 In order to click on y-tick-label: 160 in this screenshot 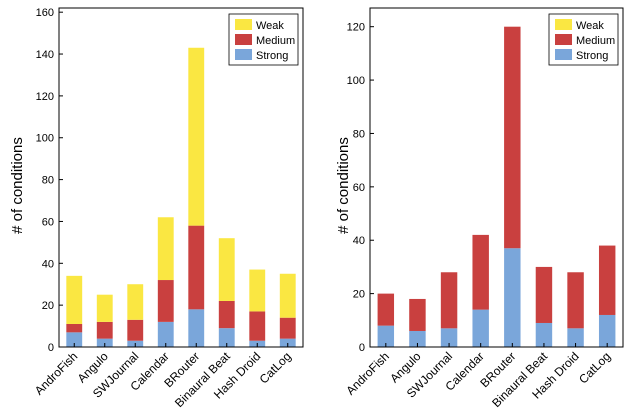, I will do `click(45, 13)`.